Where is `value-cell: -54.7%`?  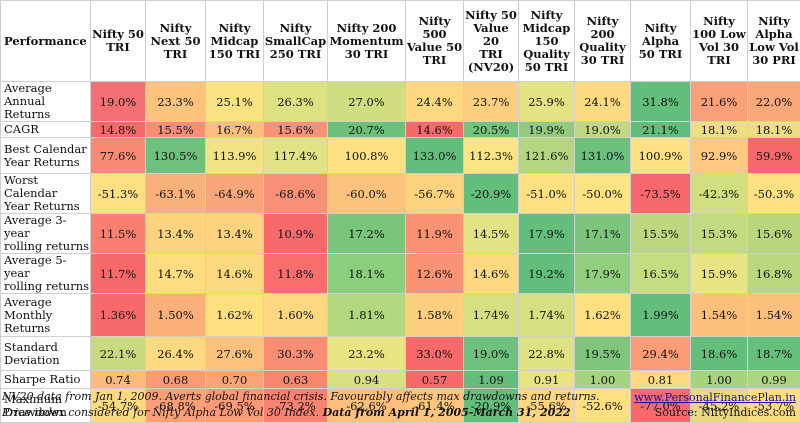 value-cell: -54.7% is located at coordinates (118, 405).